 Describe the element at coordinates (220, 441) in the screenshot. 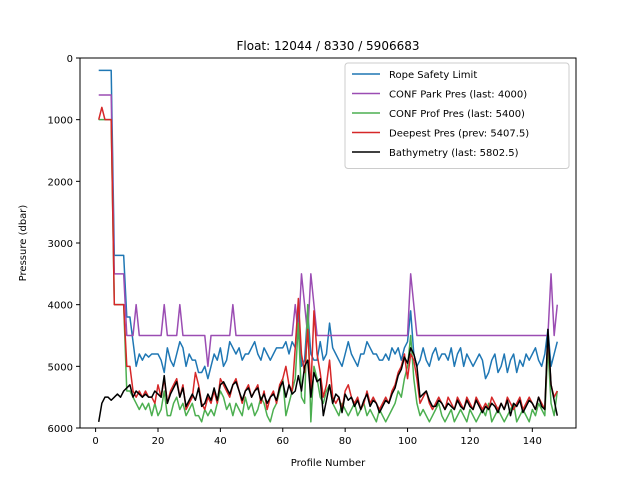

I see `x-tick-label: 40` at that location.